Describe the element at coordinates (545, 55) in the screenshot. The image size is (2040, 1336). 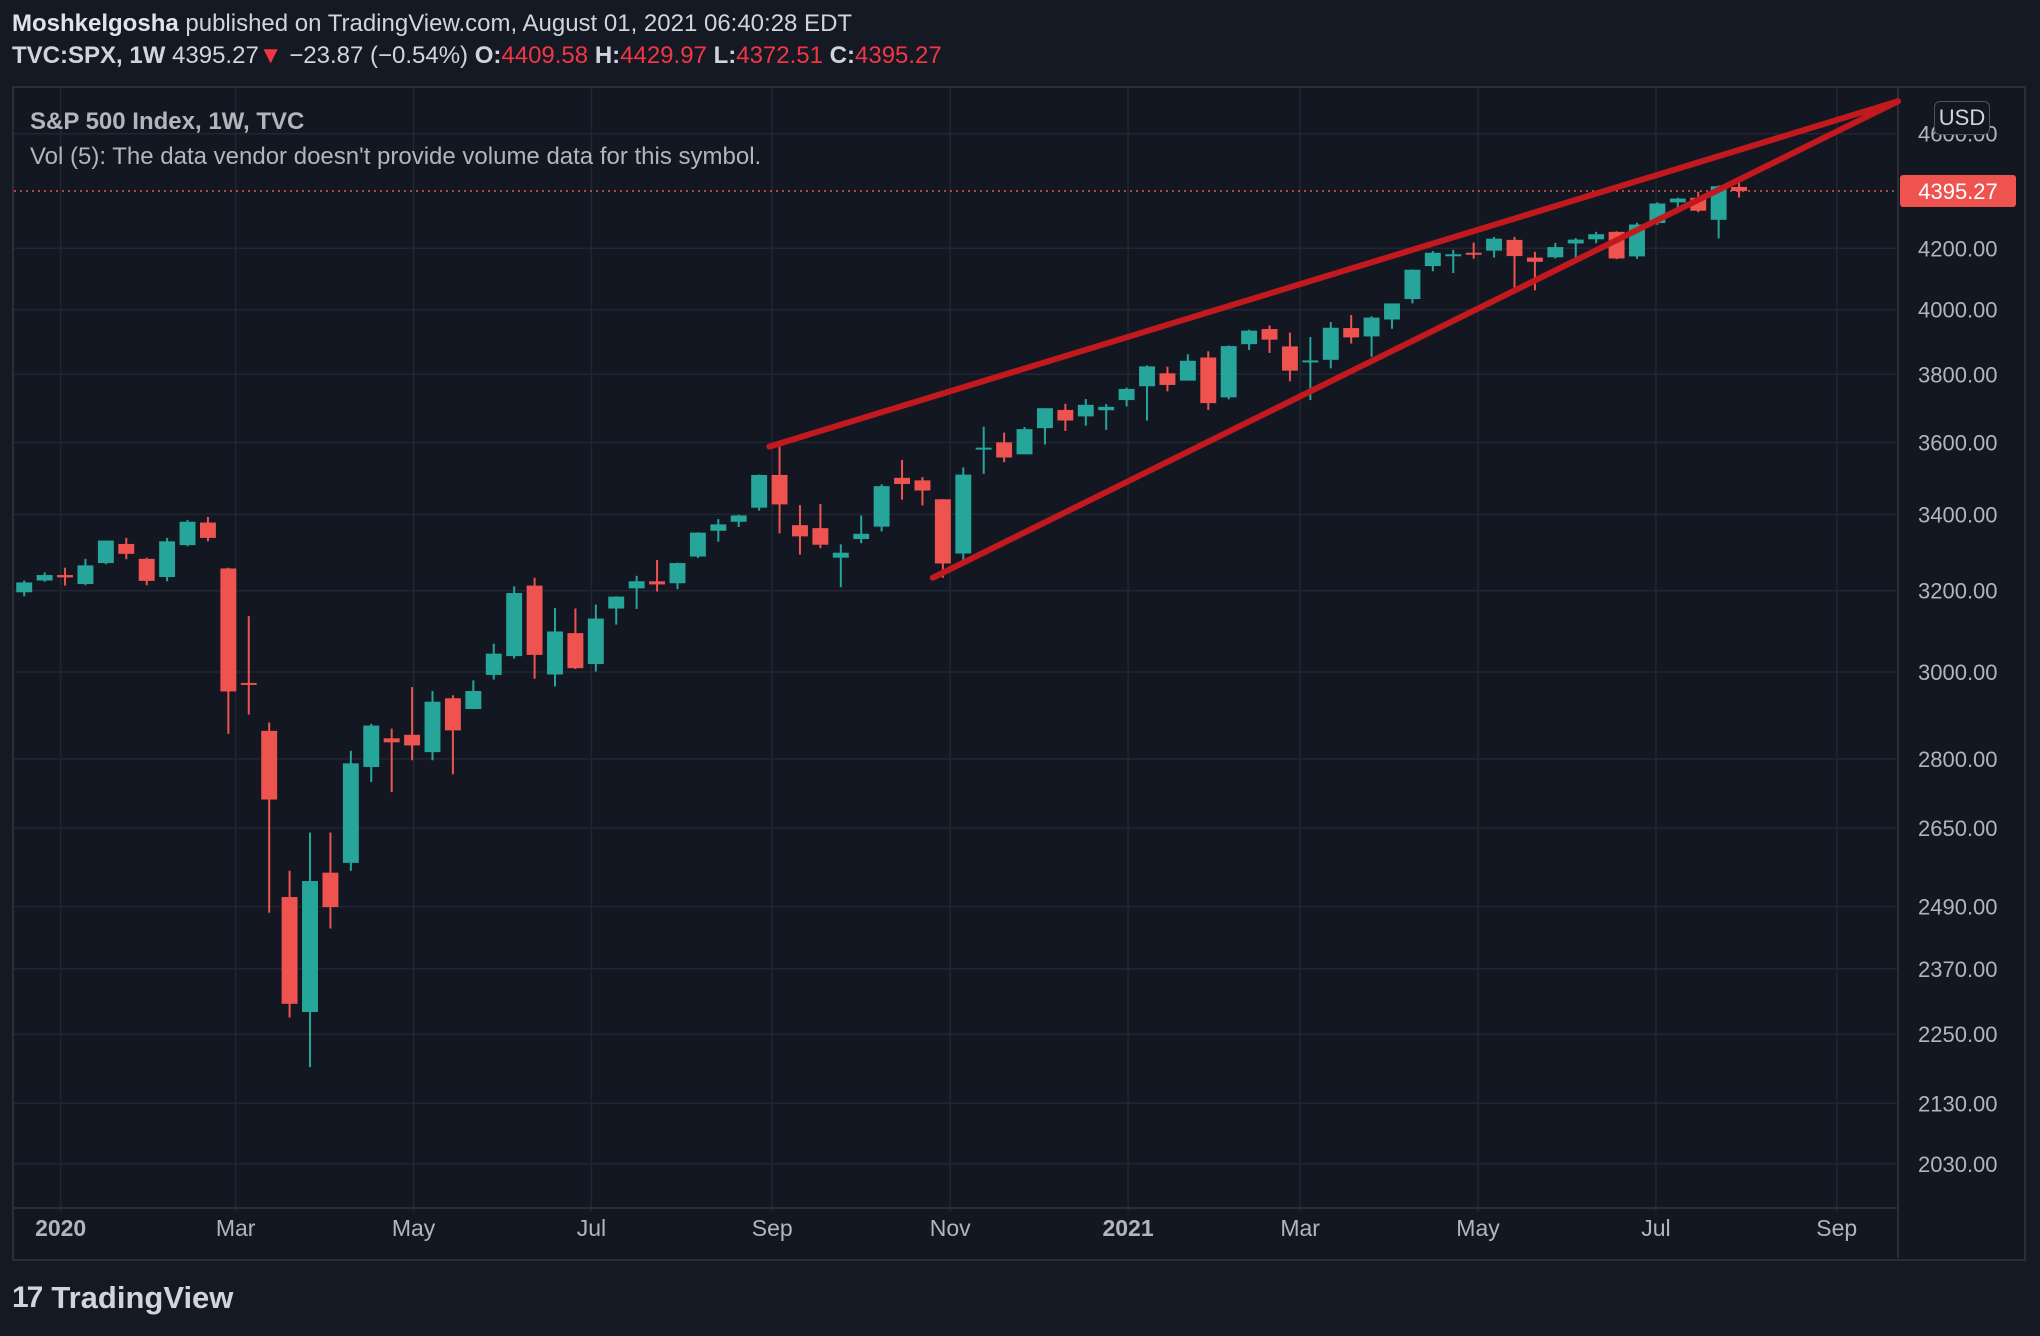
I see `open-value: 4409.58` at that location.